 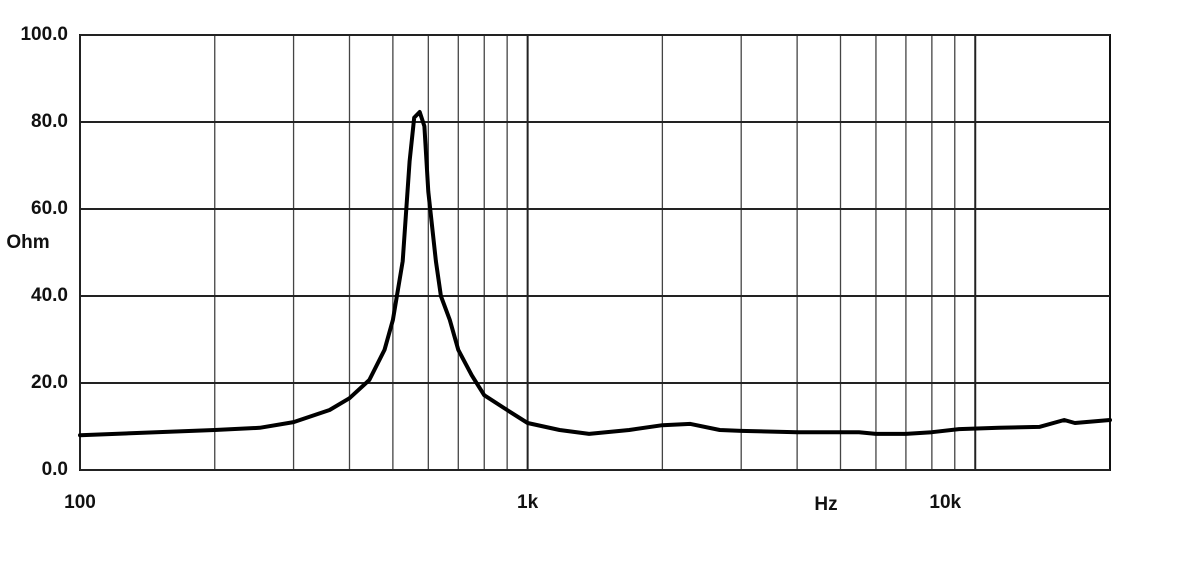 What do you see at coordinates (80, 502) in the screenshot?
I see `x-tick-label: 100` at bounding box center [80, 502].